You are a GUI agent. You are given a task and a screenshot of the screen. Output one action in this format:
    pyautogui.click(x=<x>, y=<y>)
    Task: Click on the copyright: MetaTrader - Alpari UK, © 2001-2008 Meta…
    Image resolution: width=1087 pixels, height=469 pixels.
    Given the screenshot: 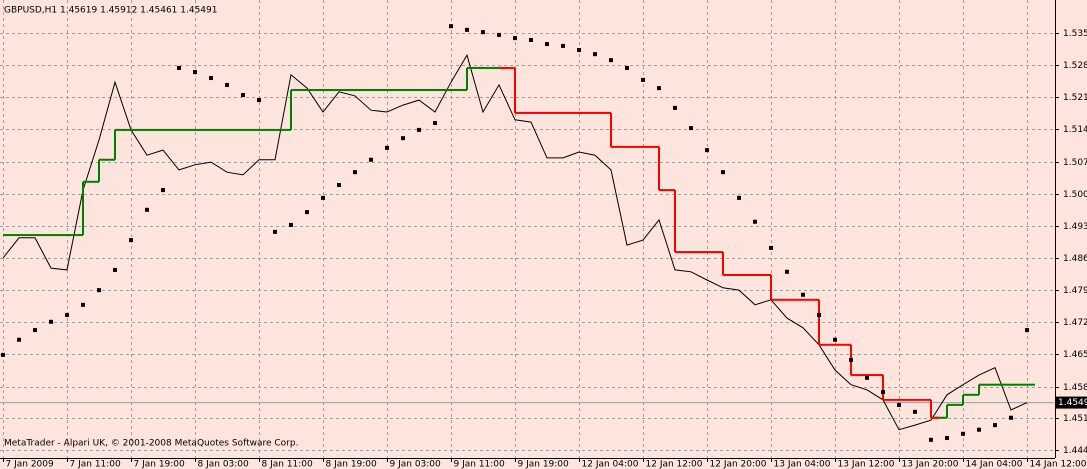 What is the action you would take?
    pyautogui.click(x=151, y=444)
    